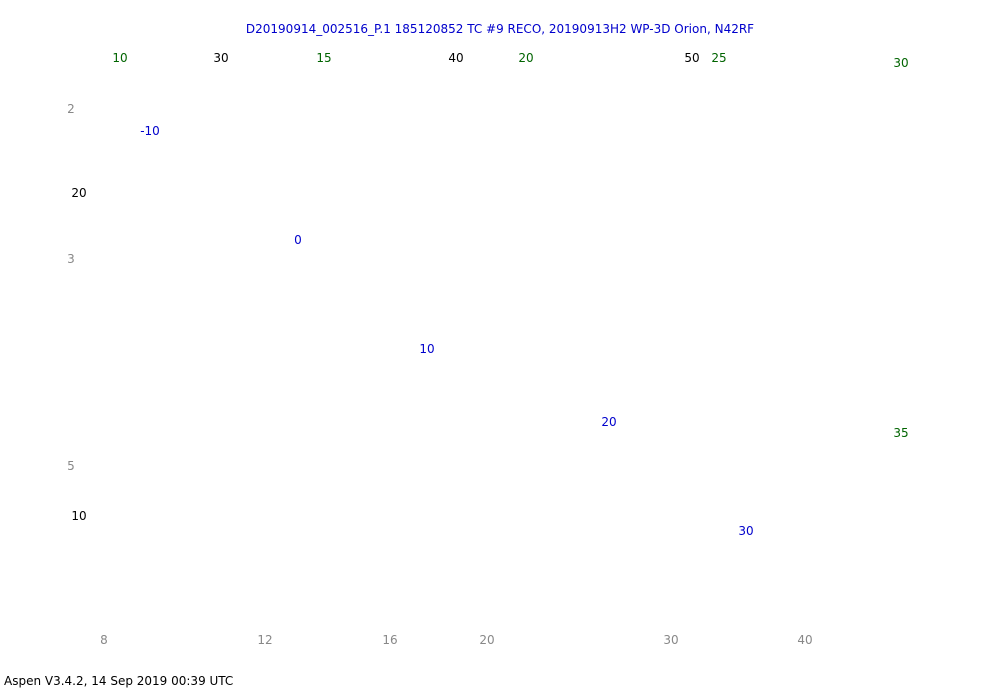  I want to click on moist-adiabat-label: 35, so click(900, 433).